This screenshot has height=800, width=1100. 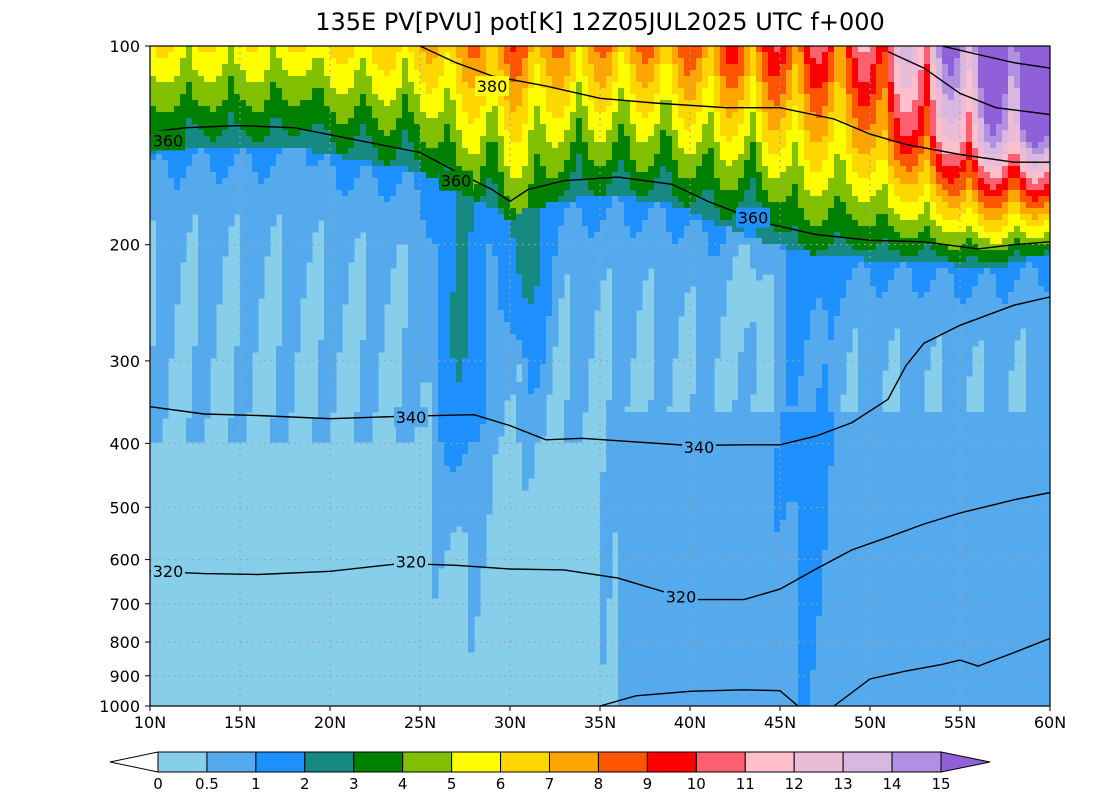 What do you see at coordinates (892, 784) in the screenshot?
I see `colorbar-label: 14` at bounding box center [892, 784].